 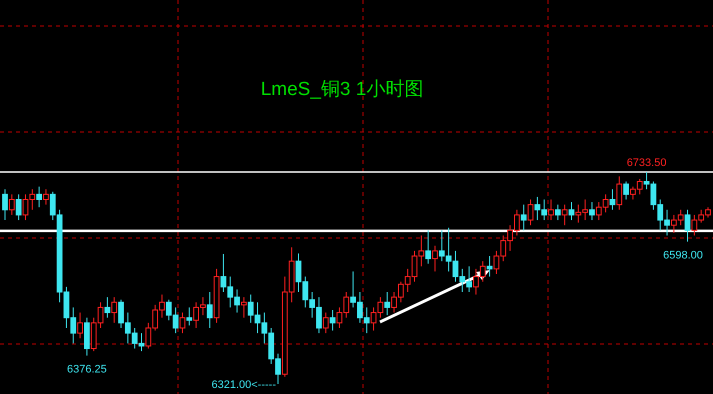 I want to click on chart-title: LmeS_铜3 1小时图, so click(x=342, y=89).